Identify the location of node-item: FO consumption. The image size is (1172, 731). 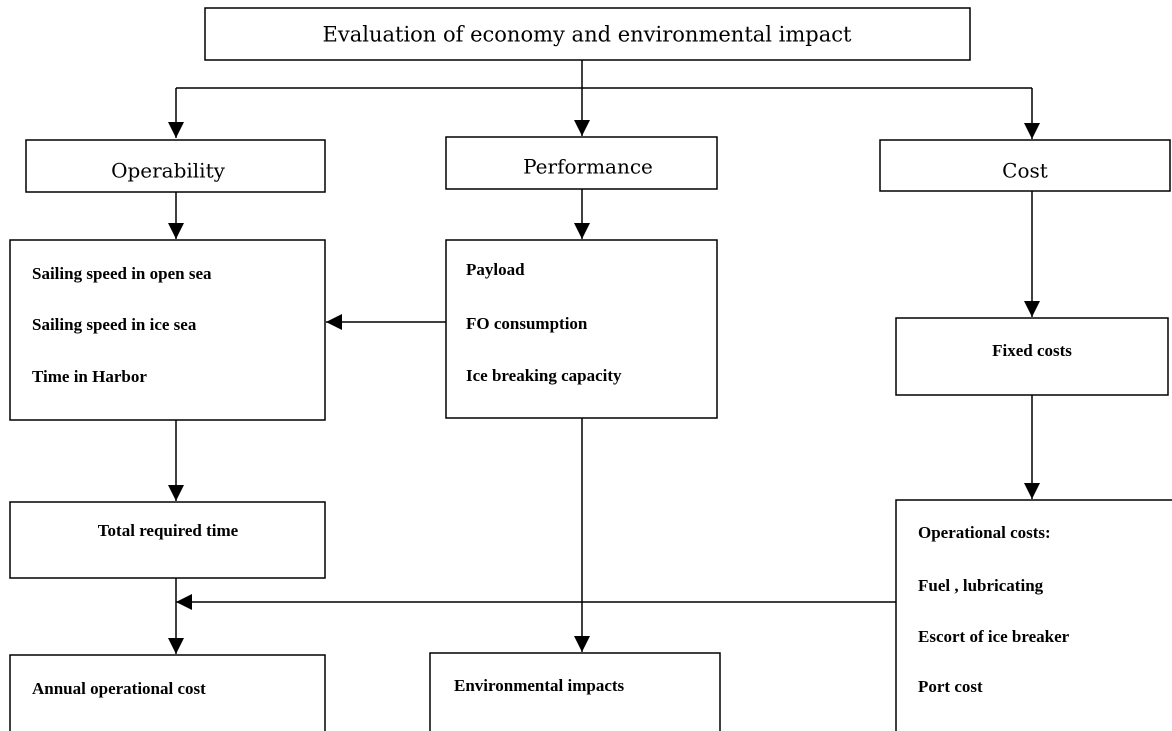
(527, 323).